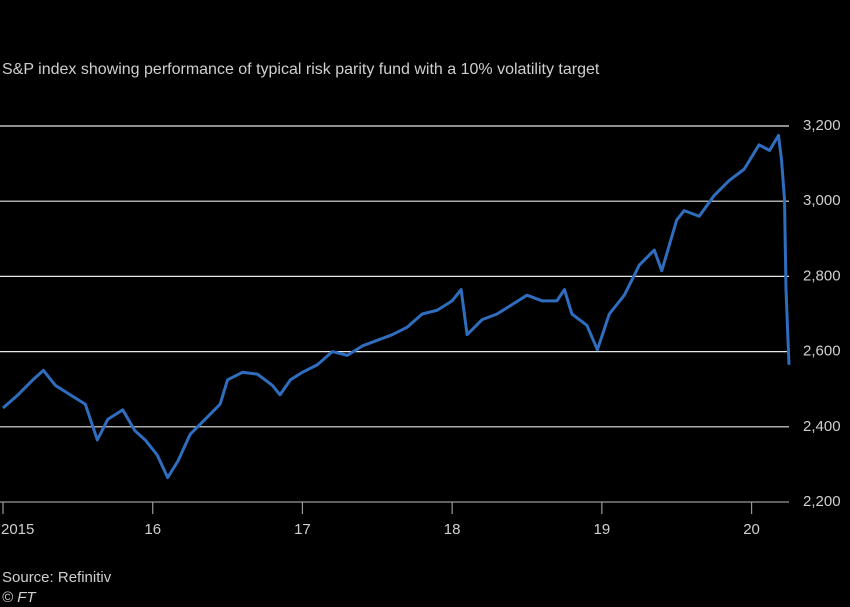 The image size is (850, 607). I want to click on x-tick-label: 17, so click(302, 529).